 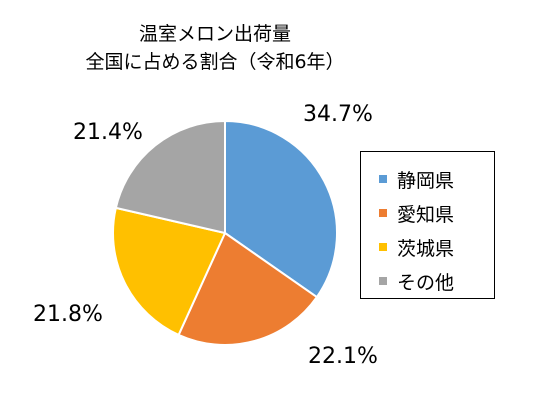 I want to click on chart-title-line-2: 全国に占める割合（令和6年）, so click(x=215, y=62).